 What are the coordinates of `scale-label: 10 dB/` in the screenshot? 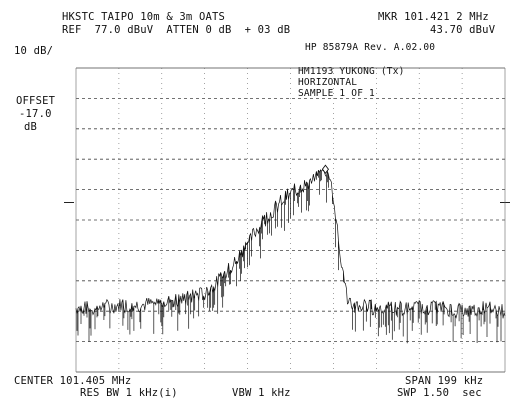 It's located at (34, 51).